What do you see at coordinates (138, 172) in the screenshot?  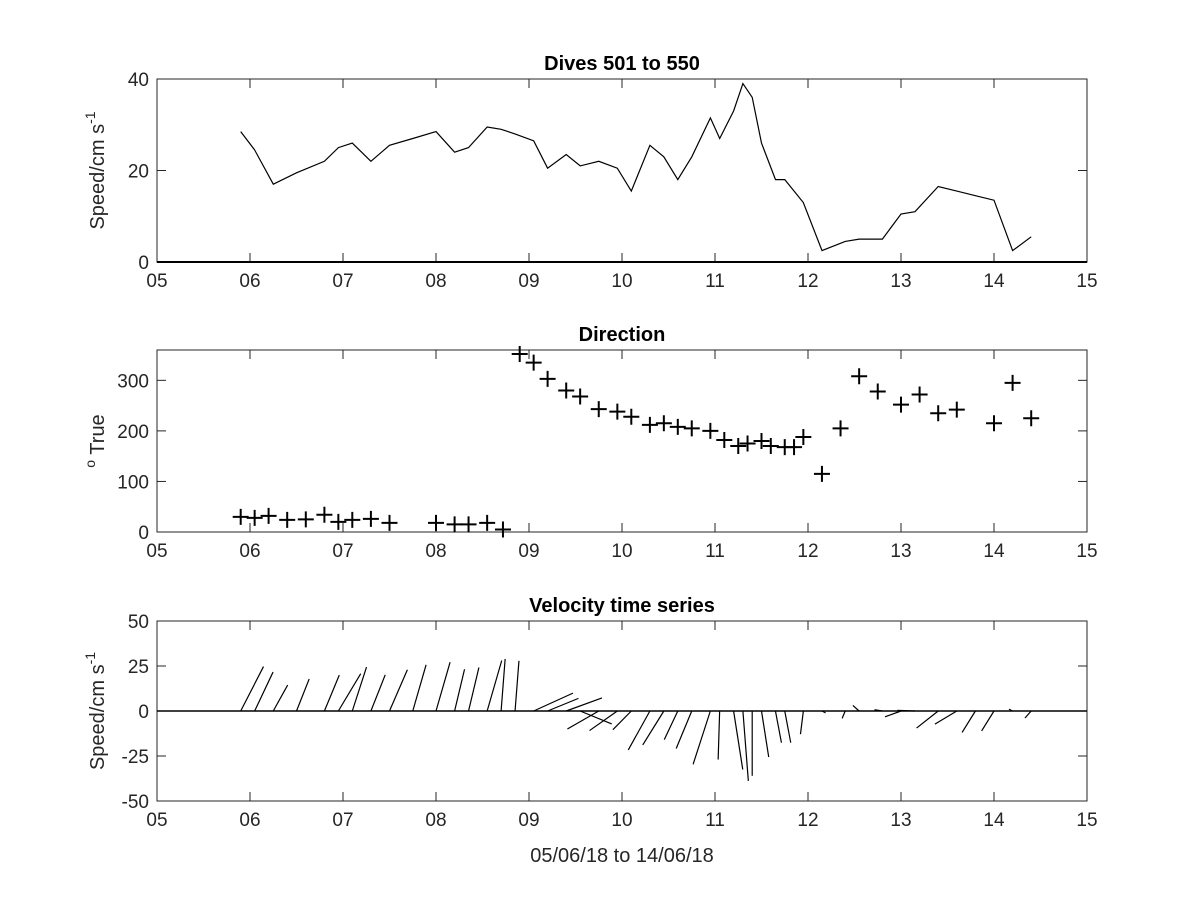 I see `y-tick-label: 20` at bounding box center [138, 172].